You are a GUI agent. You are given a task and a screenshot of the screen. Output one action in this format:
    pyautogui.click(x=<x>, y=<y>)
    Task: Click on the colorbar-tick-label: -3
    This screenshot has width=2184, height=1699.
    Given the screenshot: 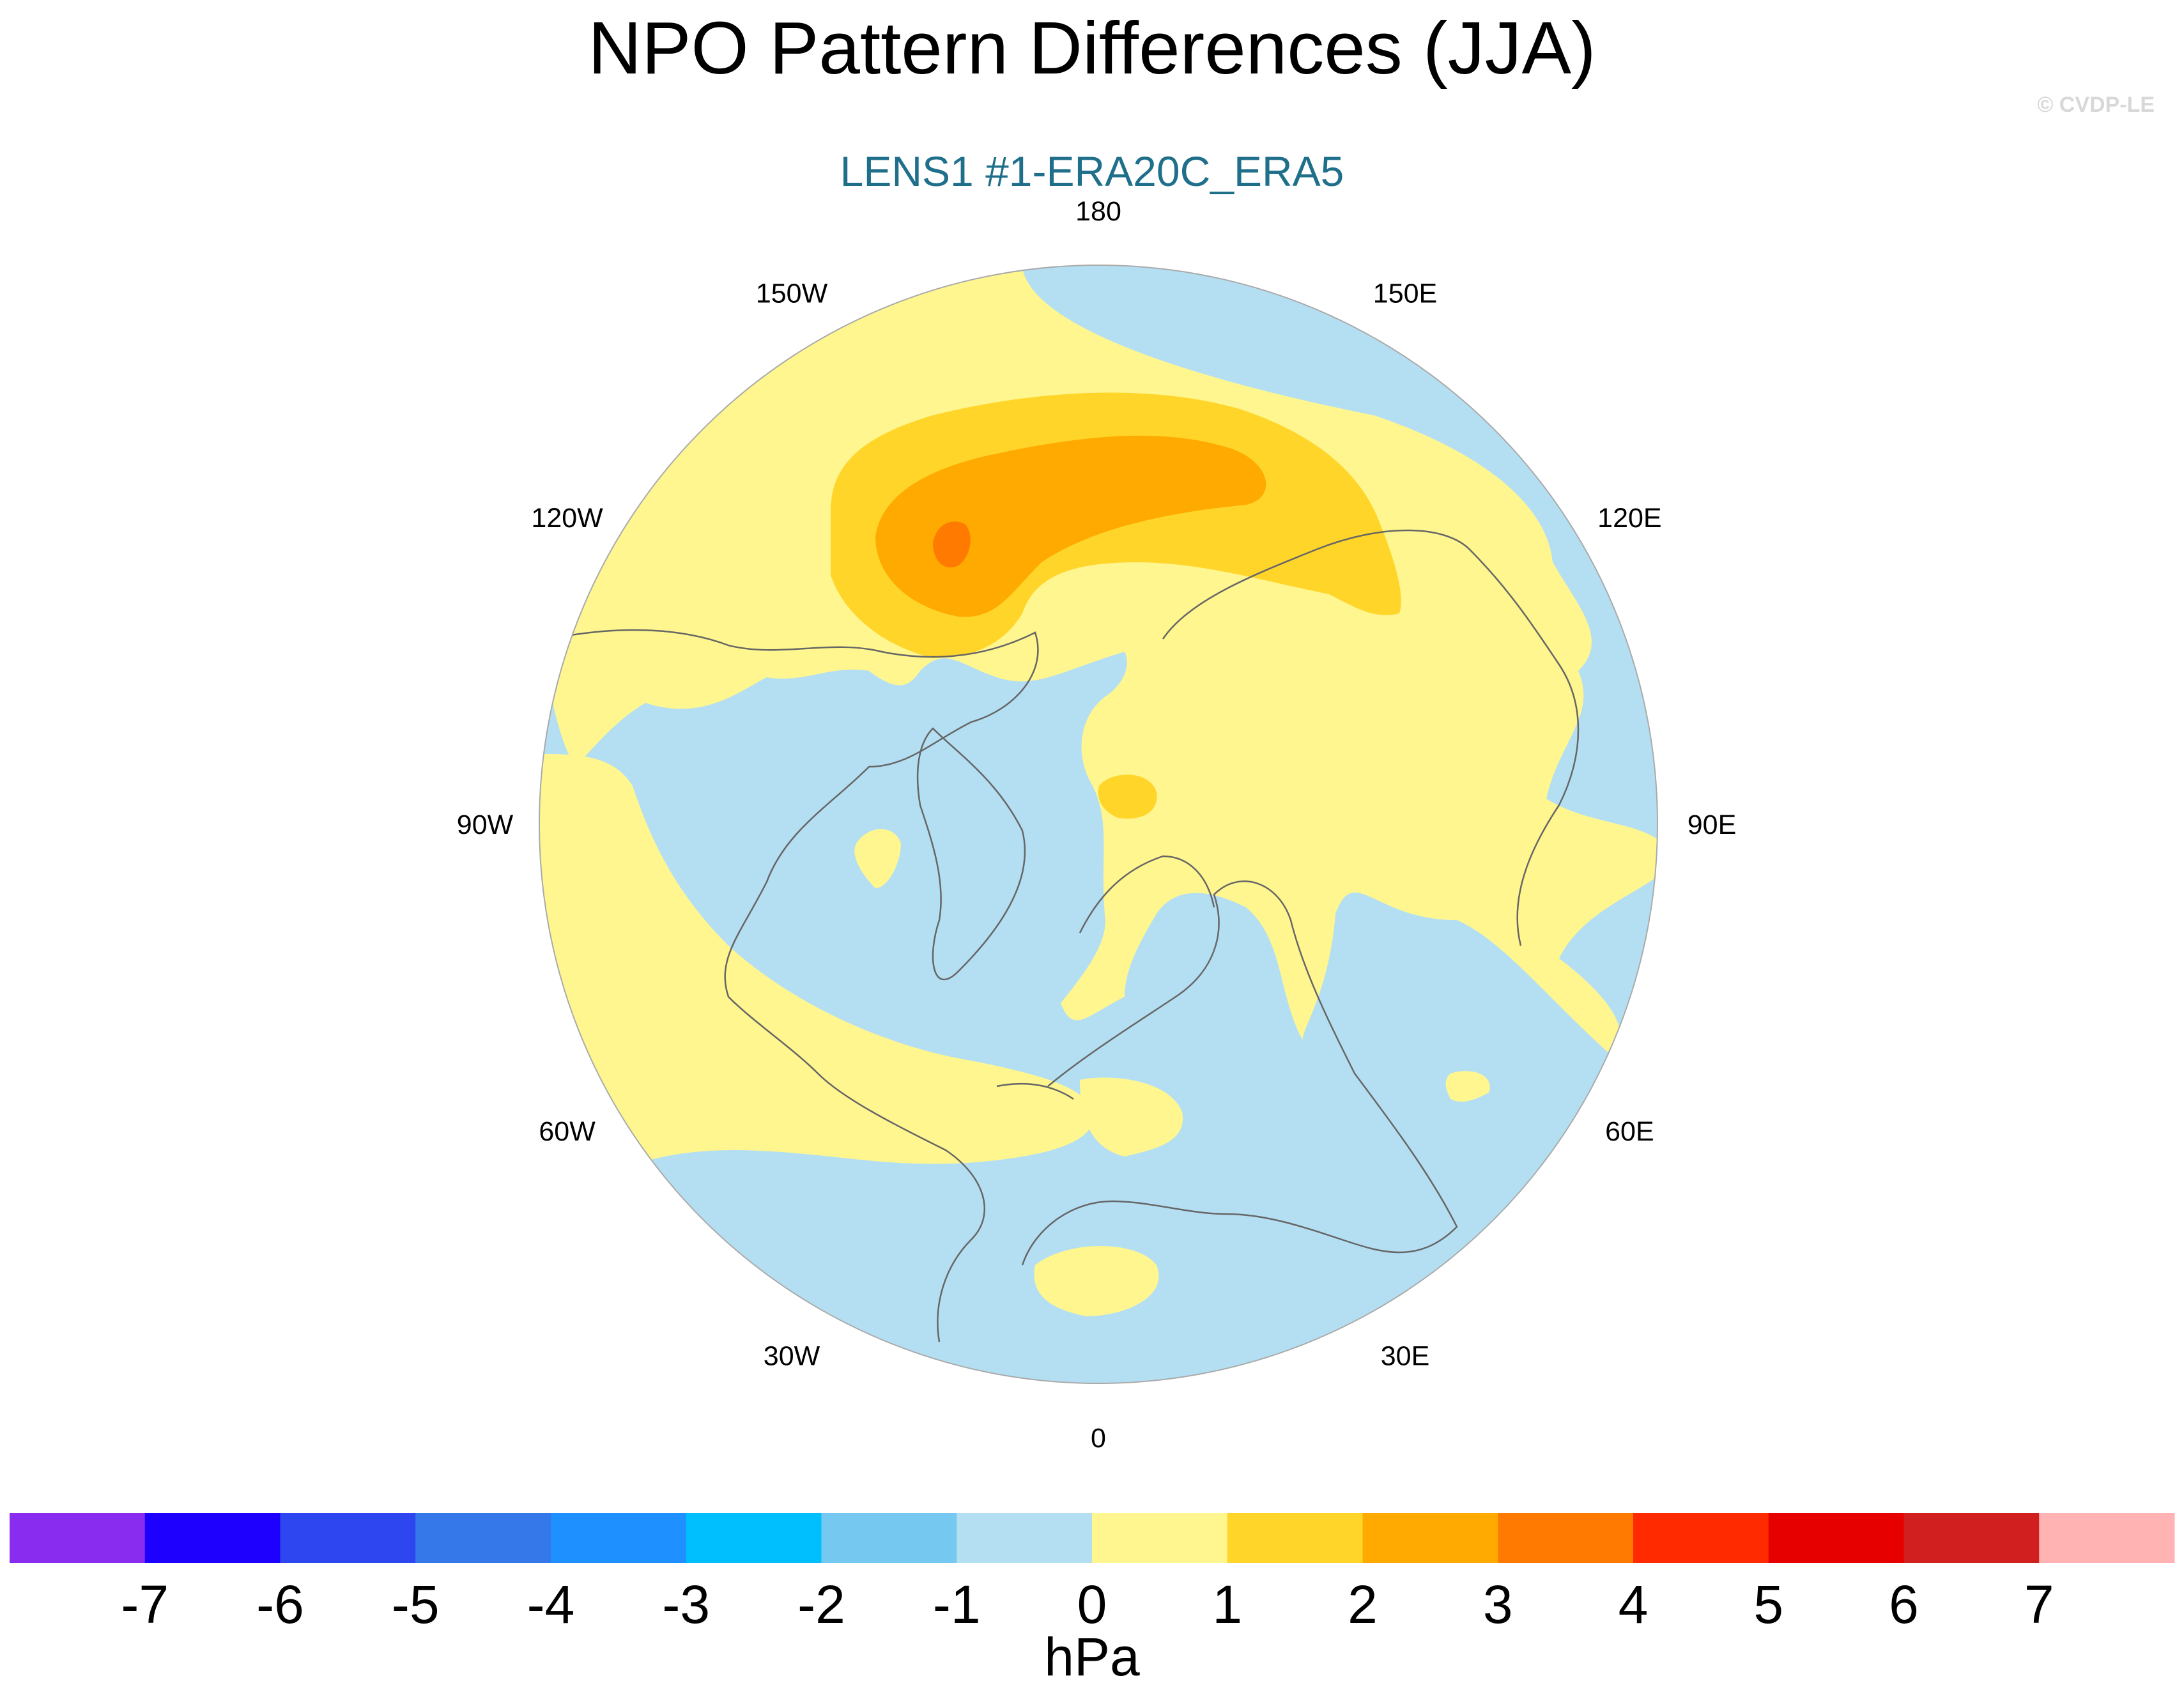 What is the action you would take?
    pyautogui.click(x=686, y=1604)
    